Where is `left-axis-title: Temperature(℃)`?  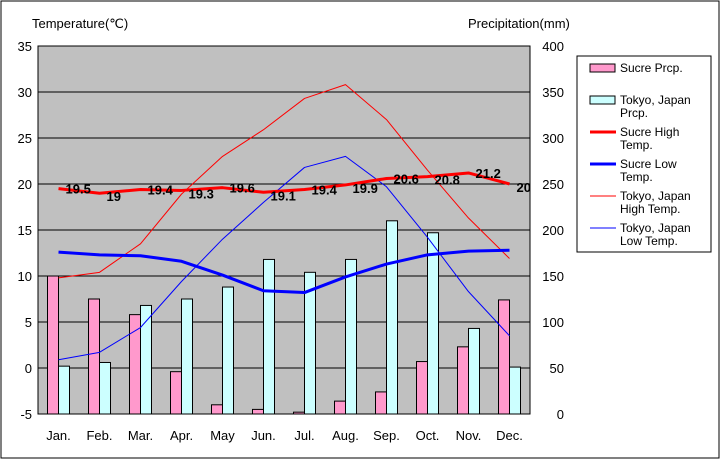
left-axis-title: Temperature(℃) is located at coordinates (80, 23).